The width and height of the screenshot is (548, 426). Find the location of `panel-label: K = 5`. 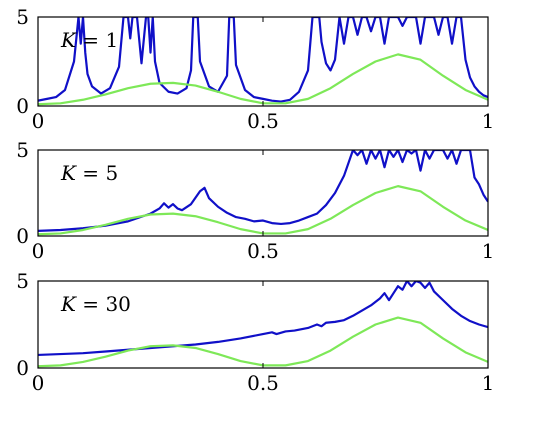

panel-label: K = 5 is located at coordinates (89, 173).